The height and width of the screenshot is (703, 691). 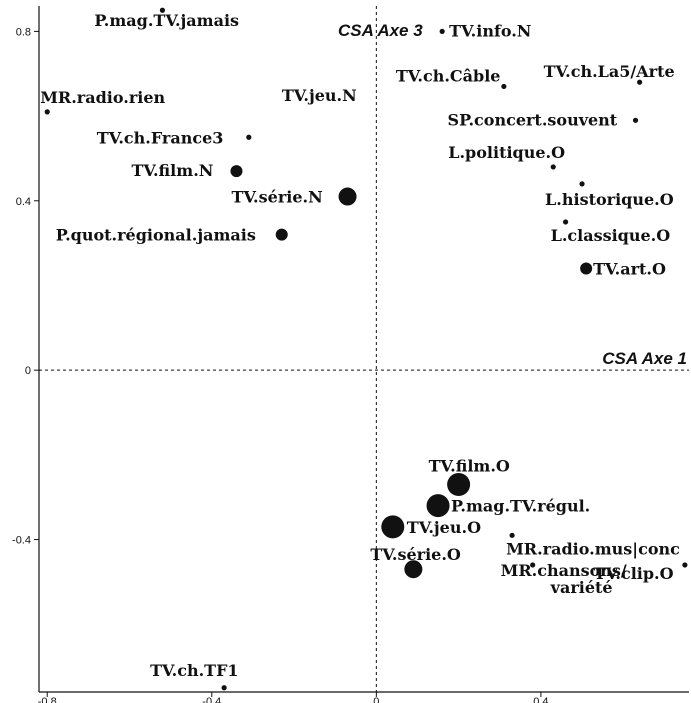 I want to click on point-label: P.quot.régional.jamais, so click(x=156, y=235).